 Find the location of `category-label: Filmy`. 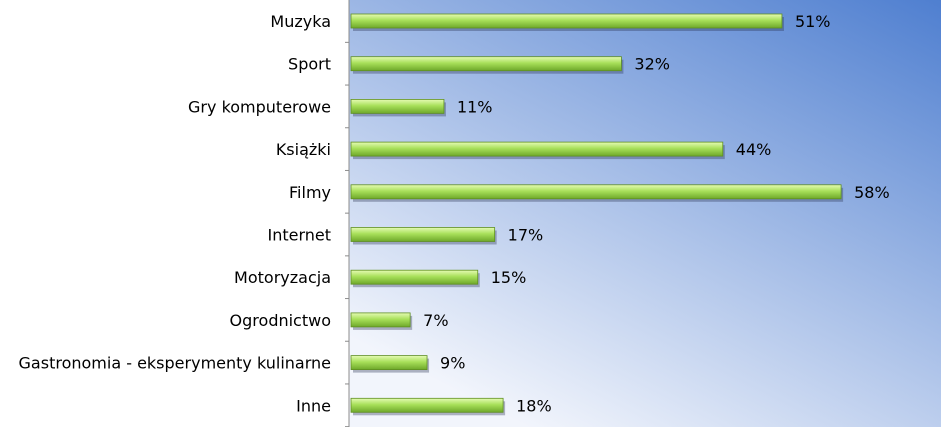

category-label: Filmy is located at coordinates (310, 192).